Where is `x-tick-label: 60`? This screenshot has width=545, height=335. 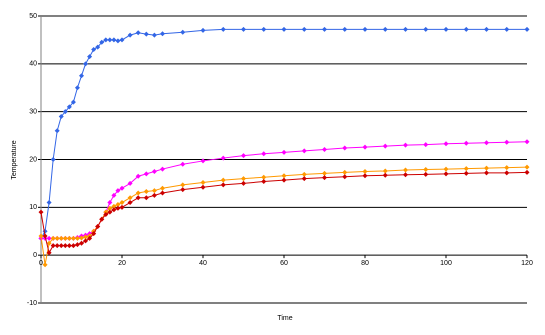
x-tick-label: 60 is located at coordinates (284, 263).